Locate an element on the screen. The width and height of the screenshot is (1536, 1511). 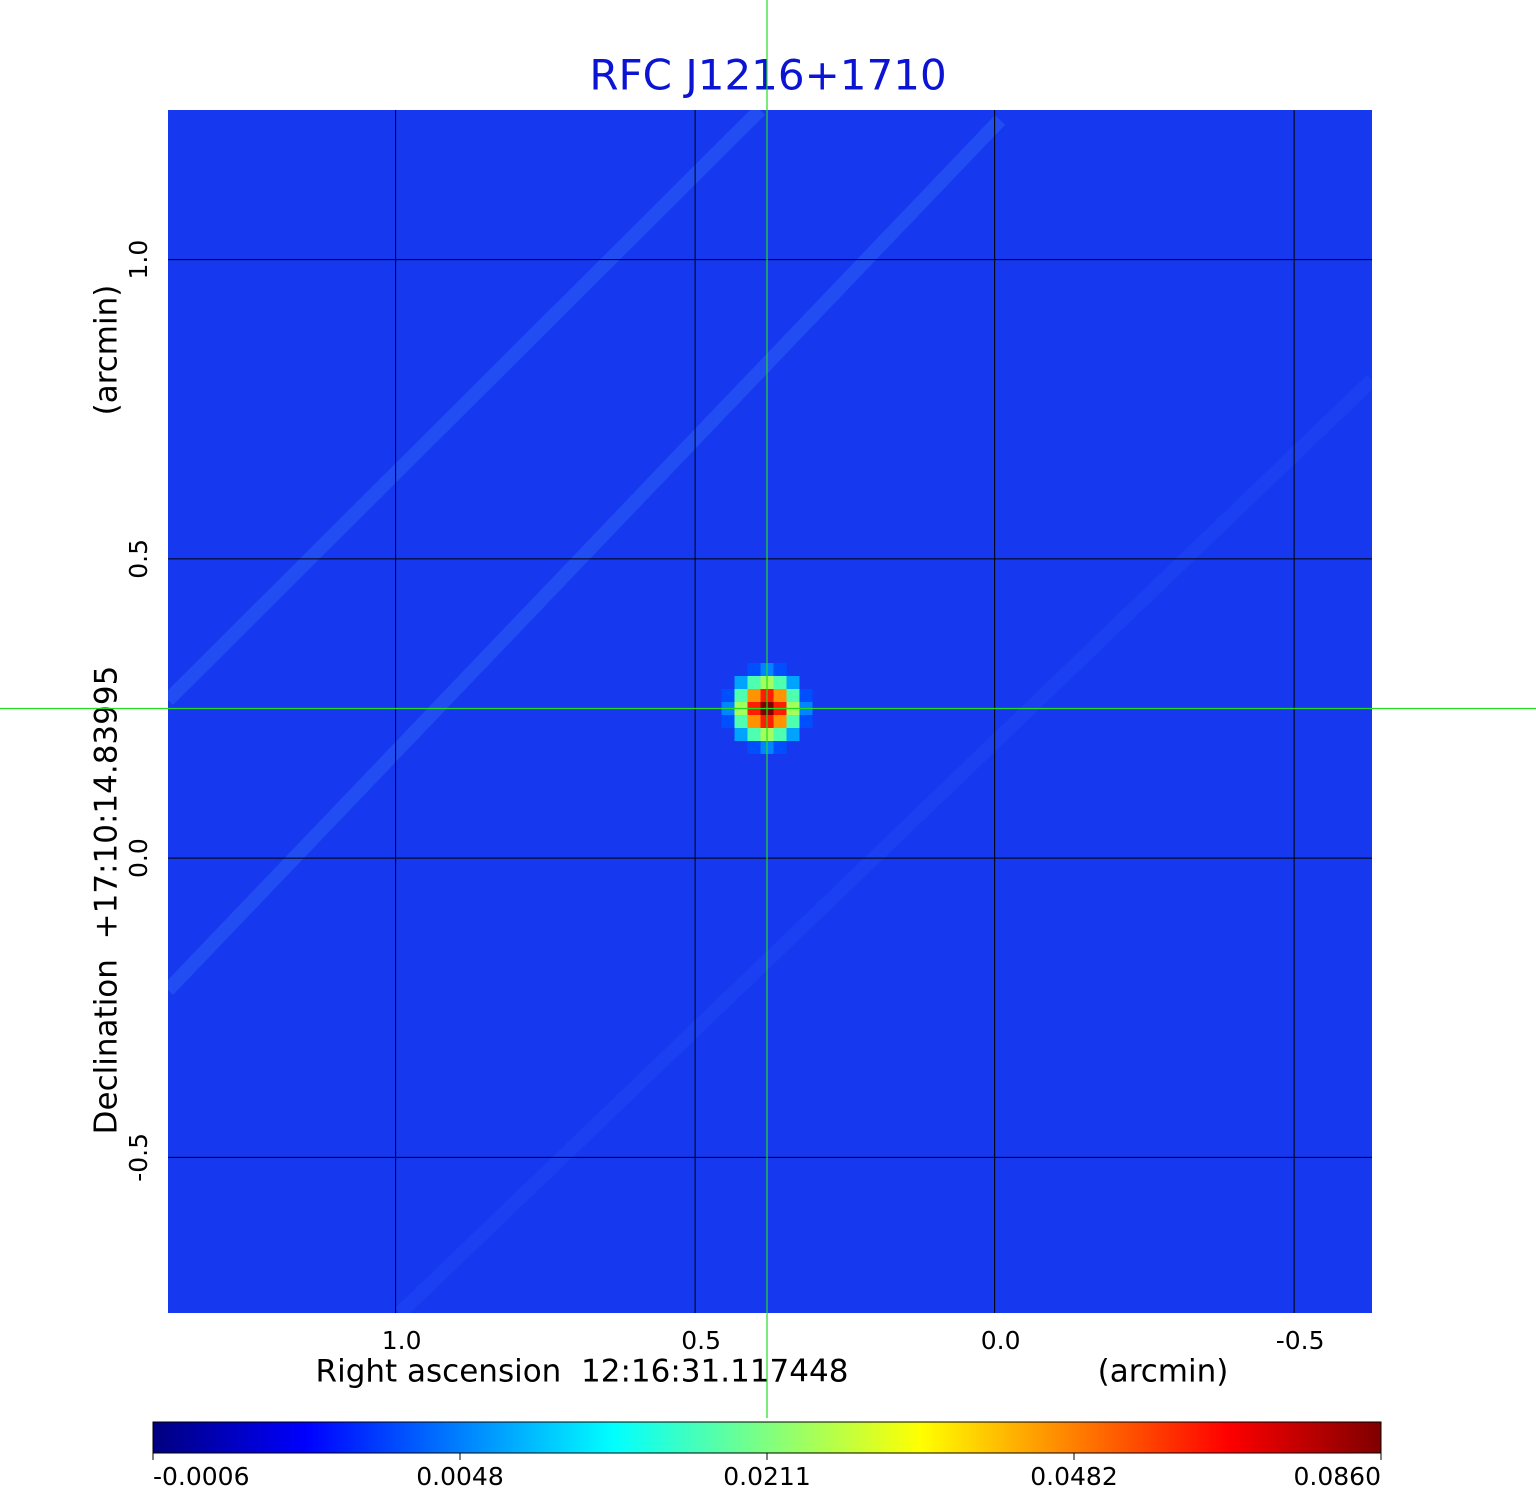
colorbar-tick-label: 0.0211 is located at coordinates (766, 1476).